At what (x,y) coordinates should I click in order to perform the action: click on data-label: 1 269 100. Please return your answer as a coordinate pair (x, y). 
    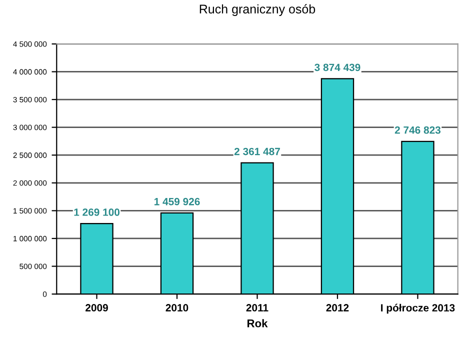
    Looking at the image, I should click on (97, 212).